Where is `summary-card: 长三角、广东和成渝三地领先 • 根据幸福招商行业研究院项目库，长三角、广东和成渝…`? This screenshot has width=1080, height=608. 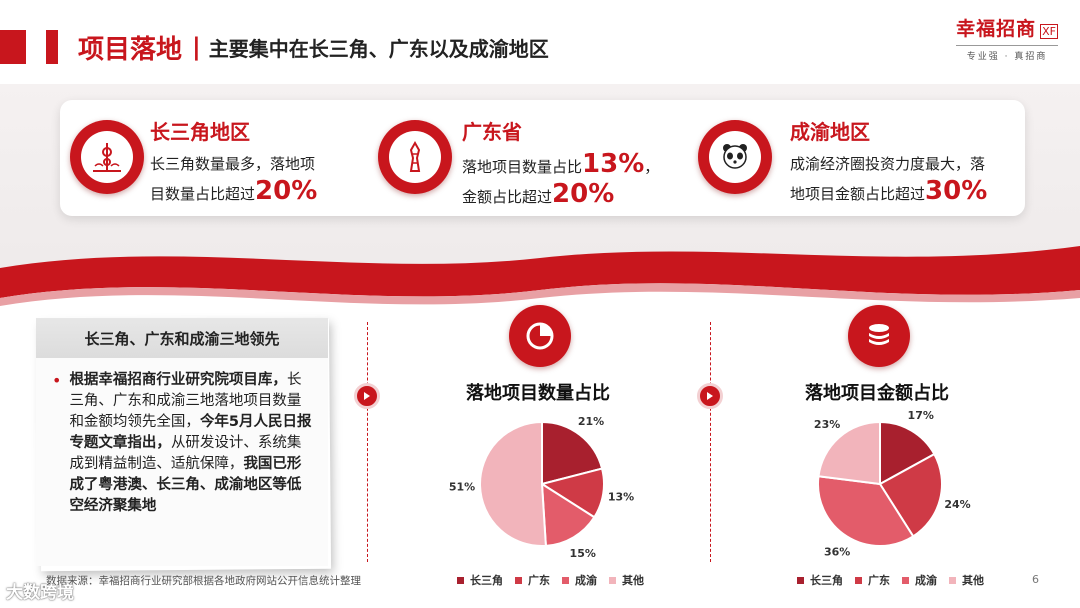
summary-card: 长三角、广东和成渝三地领先 • 根据幸福招商行业研究院项目库，长三角、广东和成渝… is located at coordinates (182, 442).